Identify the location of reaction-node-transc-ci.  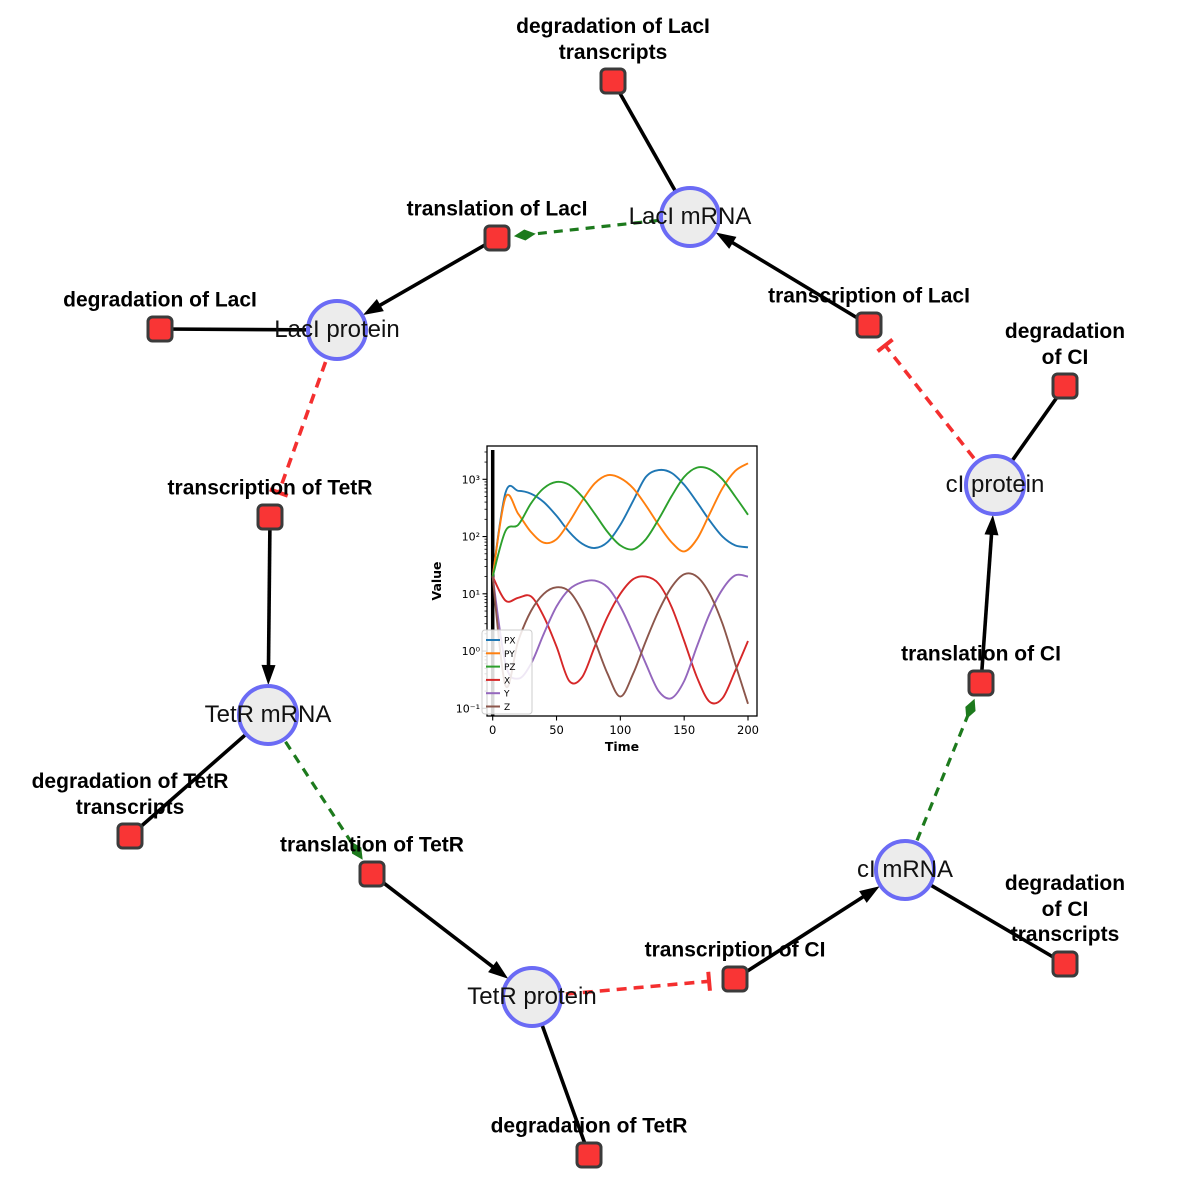
(735, 979).